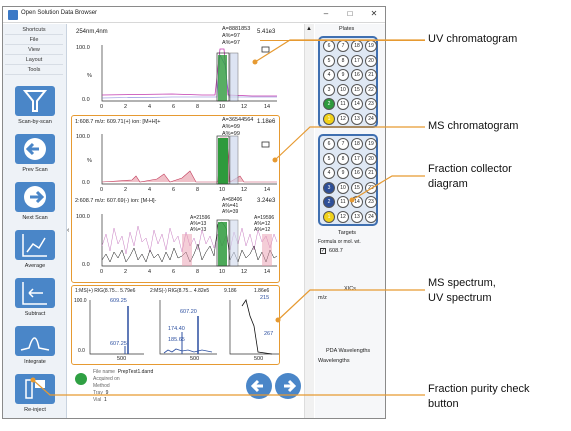  Describe the element at coordinates (231, 36) in the screenshot. I see `uv-pct1: A%=97` at that location.